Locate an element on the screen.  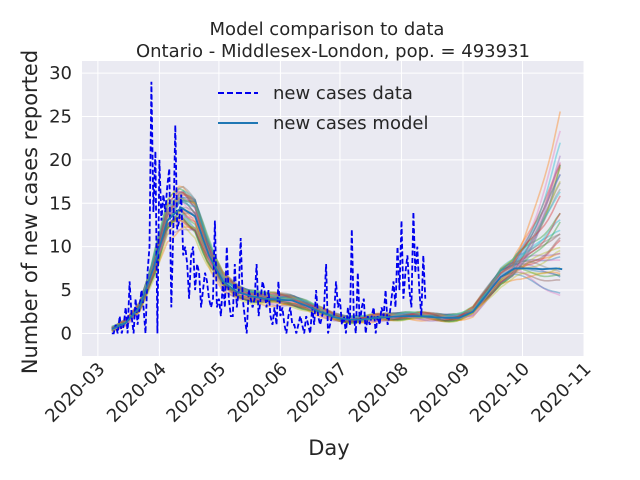
x-tick-label: 2020-05 is located at coordinates (196, 393).